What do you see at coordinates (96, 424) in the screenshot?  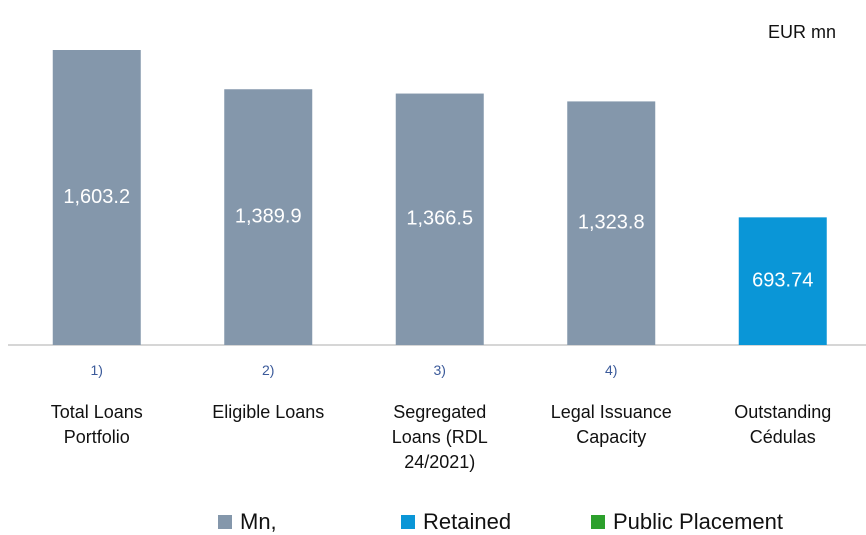 I see `x-tick-label: Total Loans Portfolio` at bounding box center [96, 424].